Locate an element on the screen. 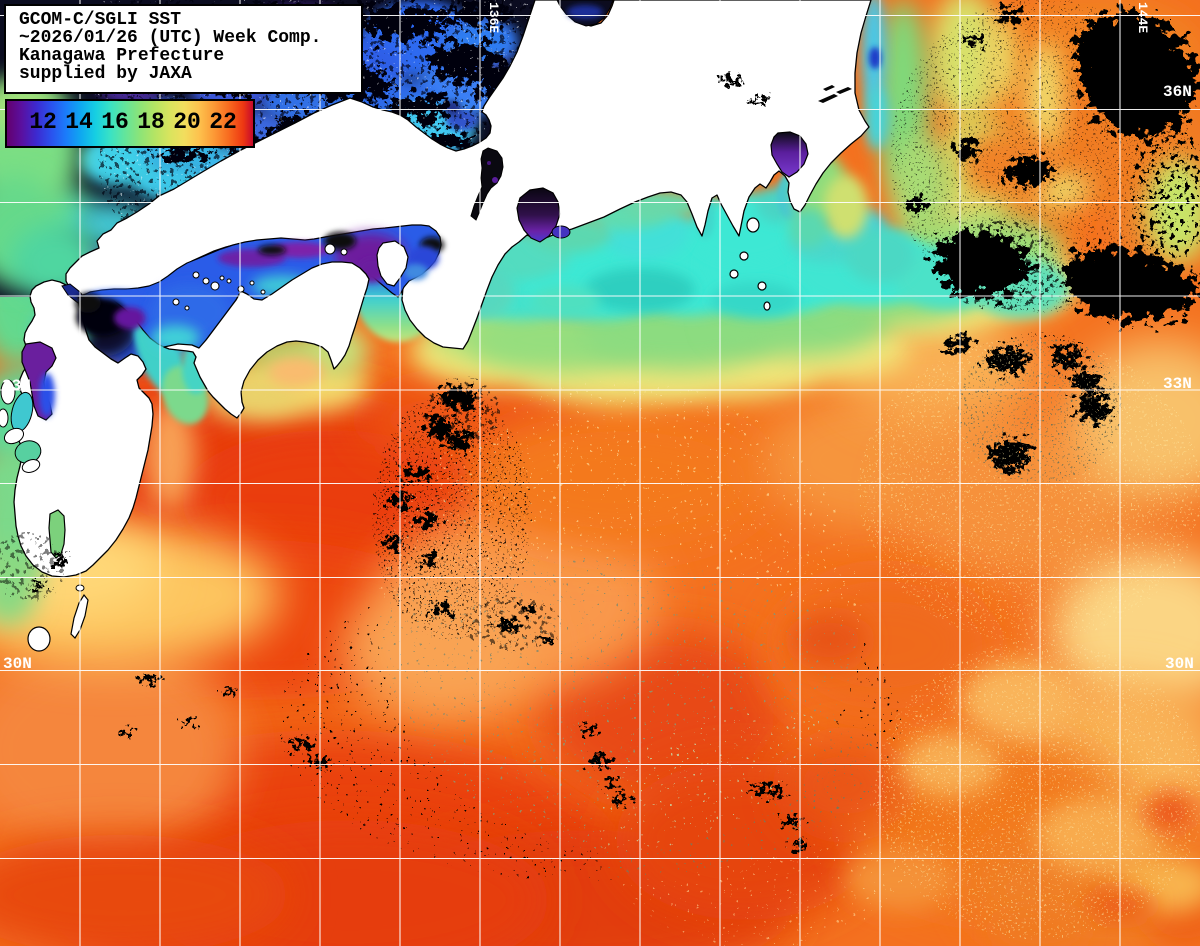  svg-text: 36N is located at coordinates (1177, 92).